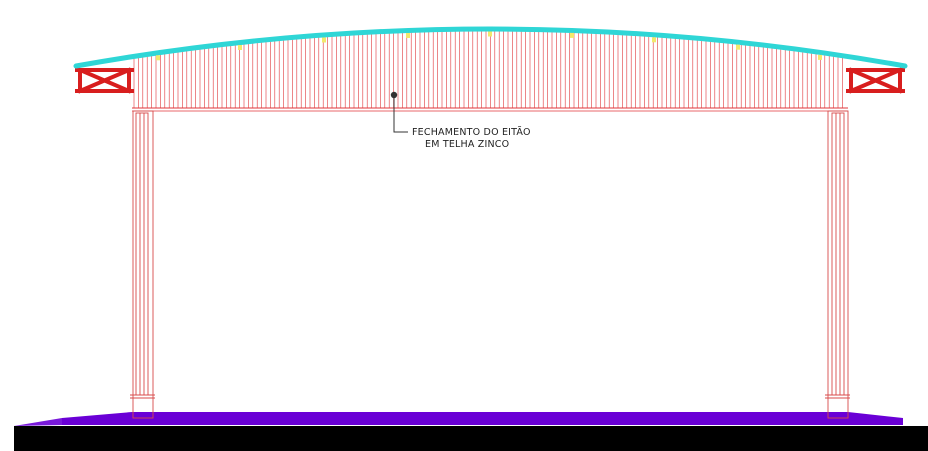 The height and width of the screenshot is (451, 928). Describe the element at coordinates (471, 438) in the screenshot. I see `ground-band` at that location.